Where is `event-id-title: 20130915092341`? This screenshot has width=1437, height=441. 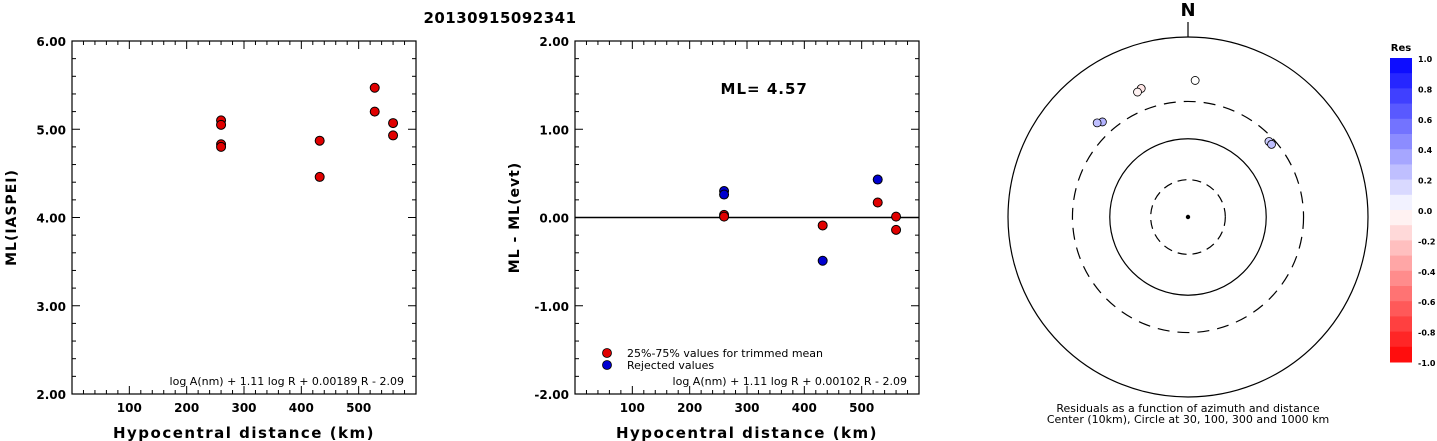 event-id-title: 20130915092341 is located at coordinates (500, 18).